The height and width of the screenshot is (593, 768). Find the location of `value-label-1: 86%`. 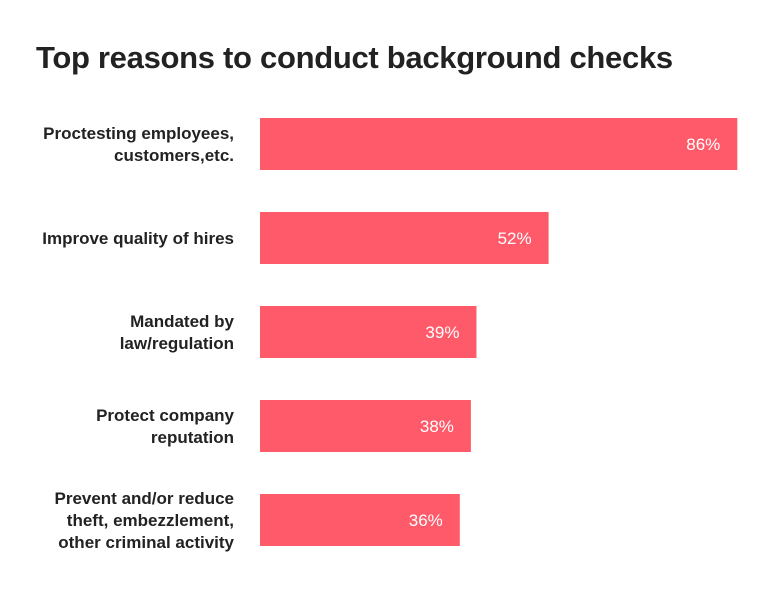

value-label-1: 86% is located at coordinates (703, 144).